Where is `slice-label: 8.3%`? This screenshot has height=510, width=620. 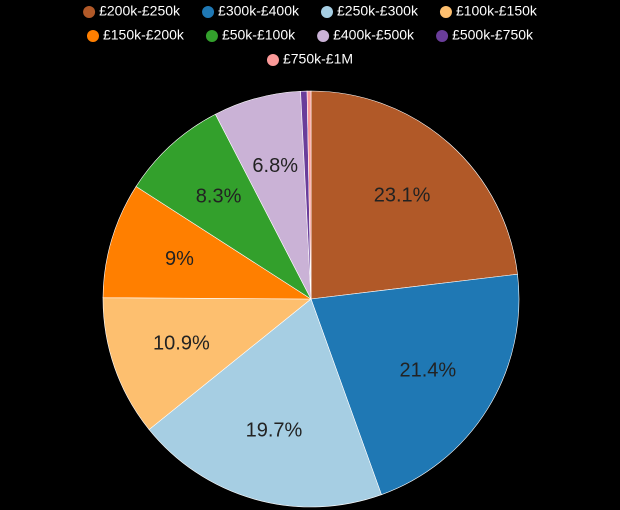 slice-label: 8.3% is located at coordinates (219, 197).